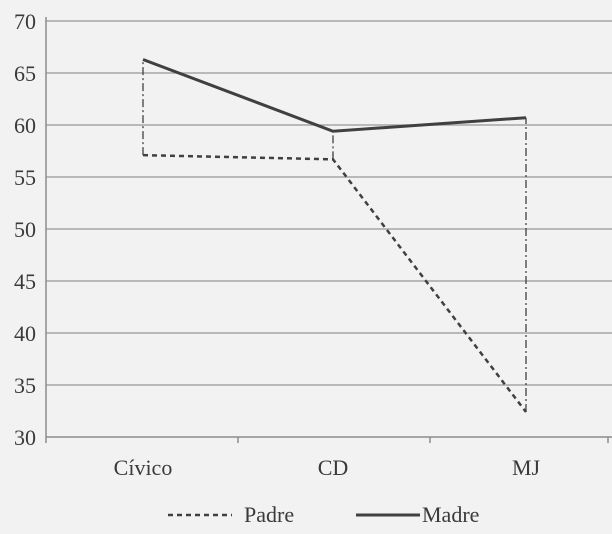  What do you see at coordinates (323, 514) in the screenshot?
I see `legend: Padre Madre` at bounding box center [323, 514].